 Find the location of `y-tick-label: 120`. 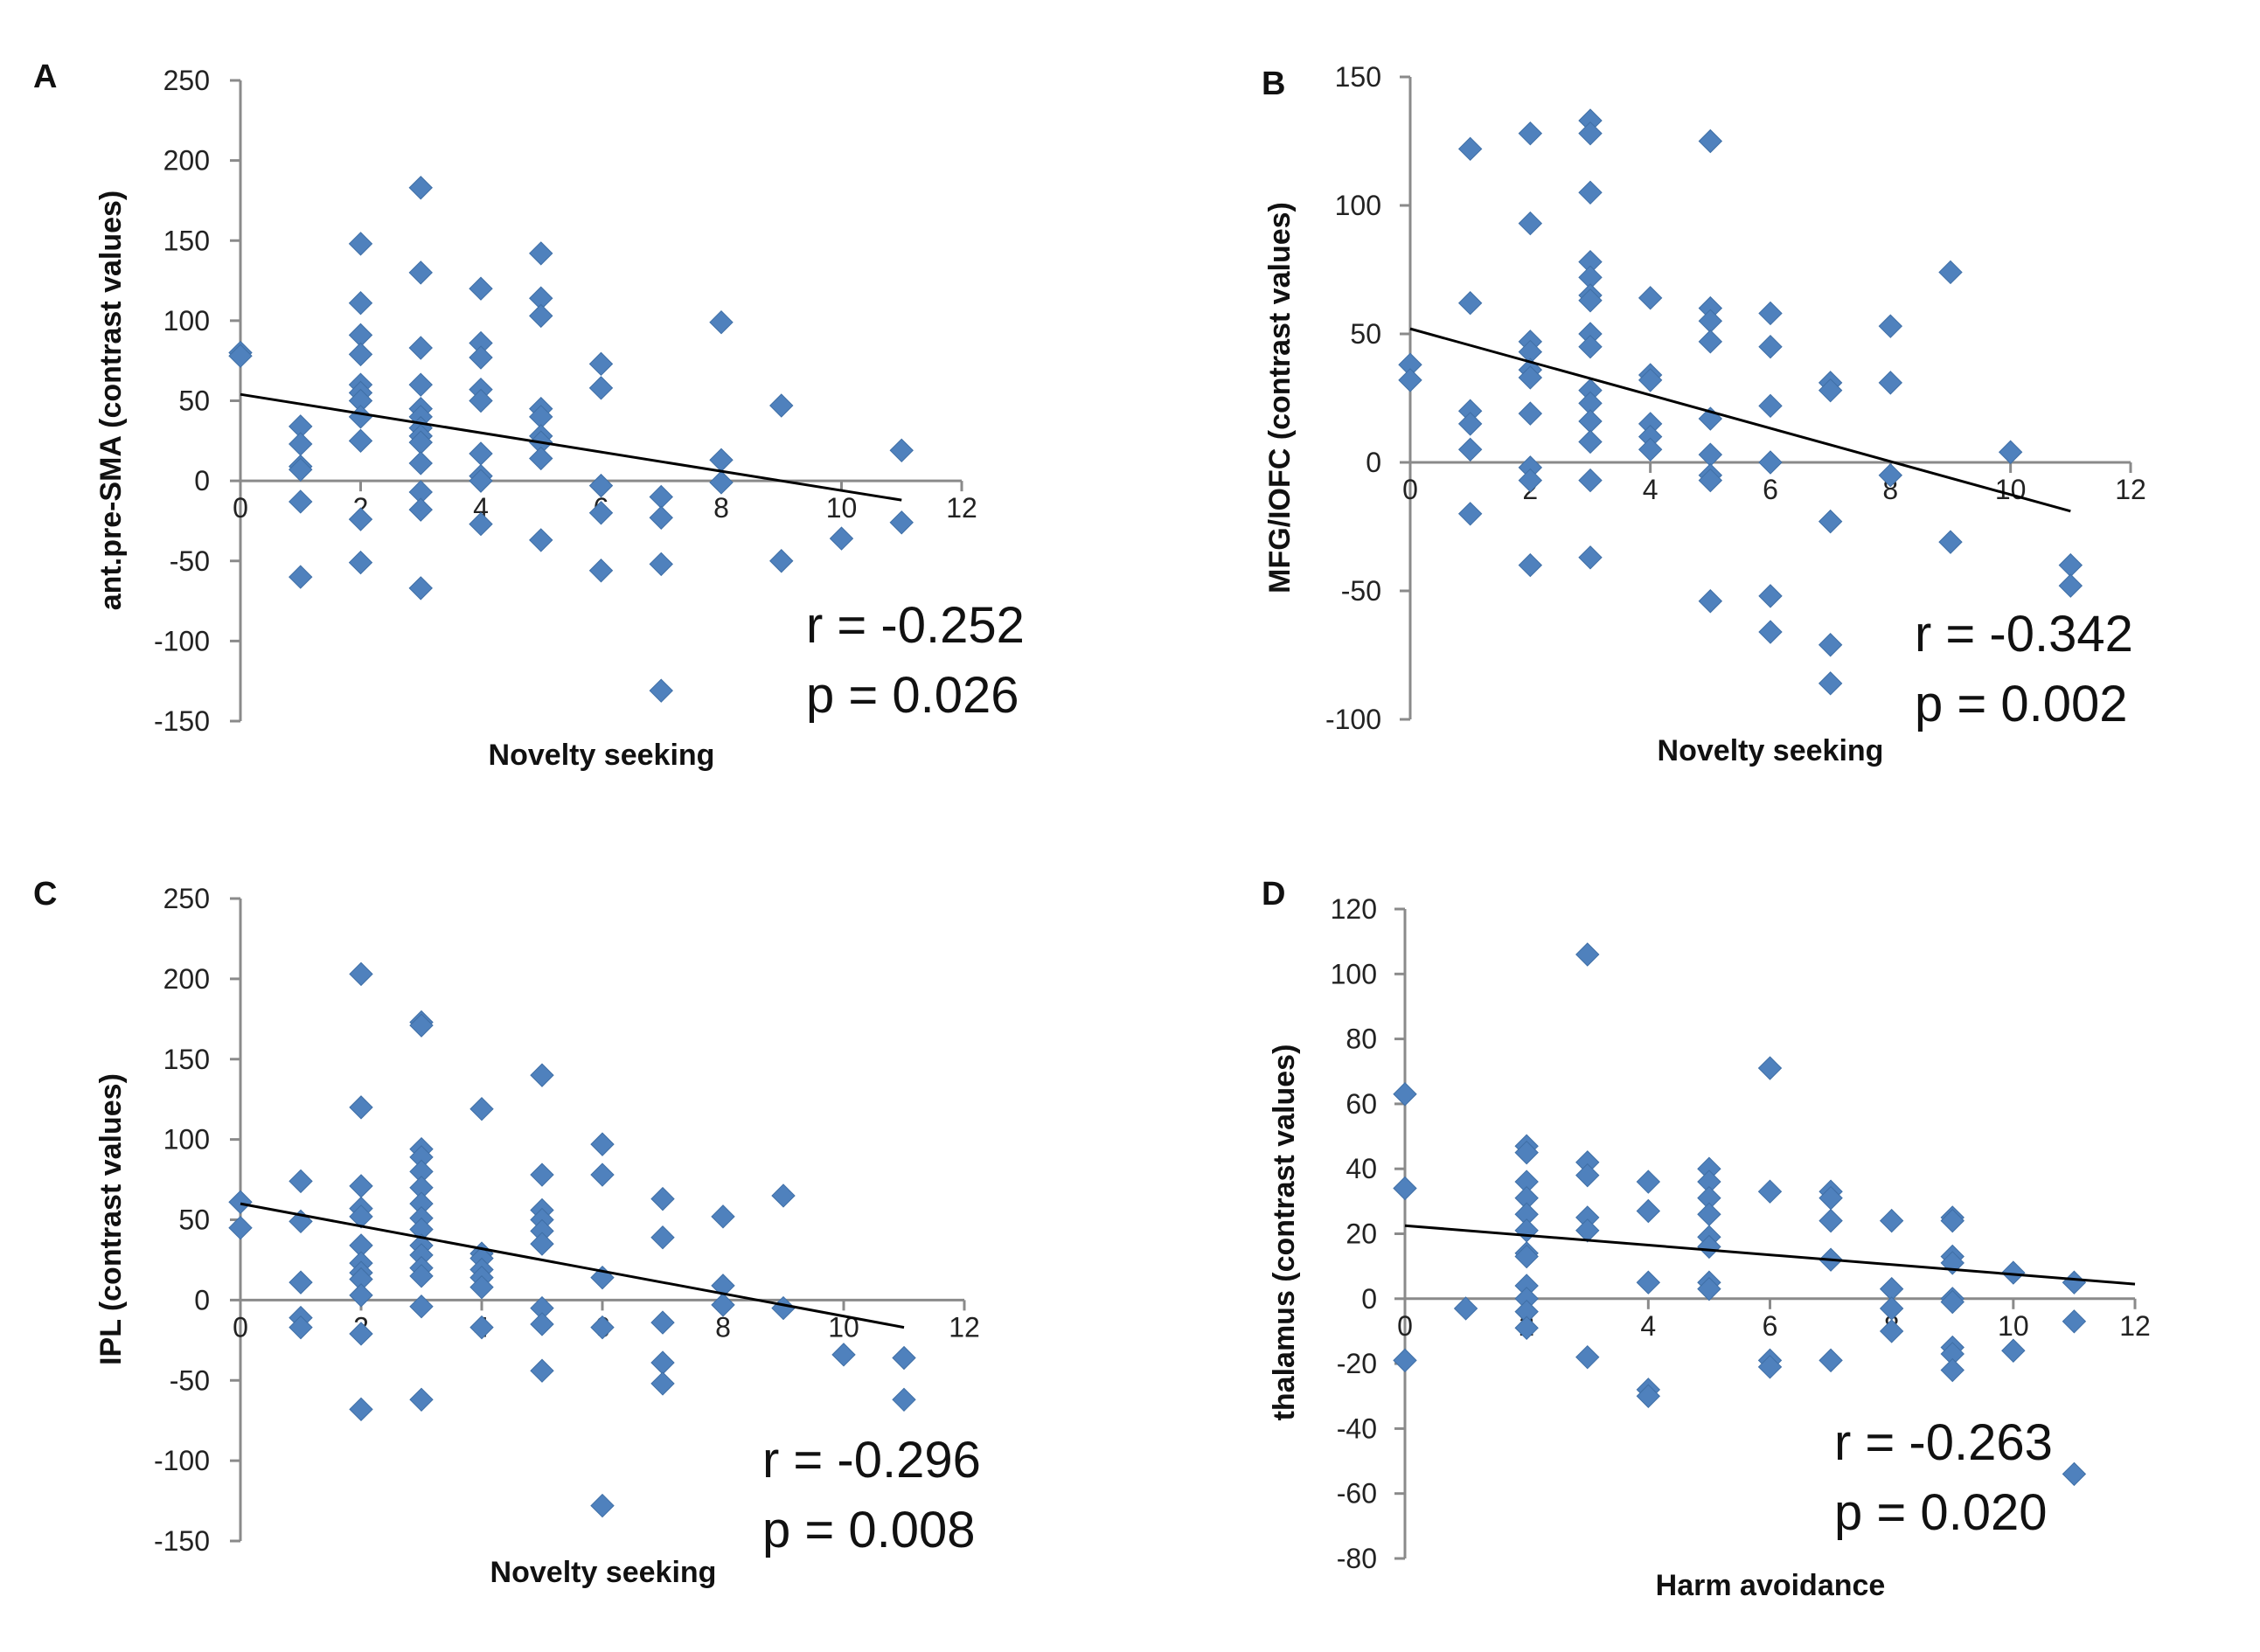

y-tick-label: 120 is located at coordinates (1354, 909).